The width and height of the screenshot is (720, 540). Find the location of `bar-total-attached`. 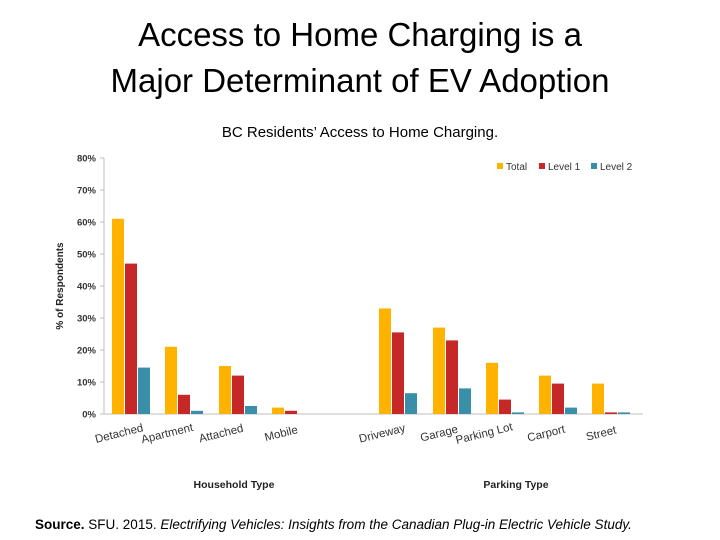

bar-total-attached is located at coordinates (225, 390).